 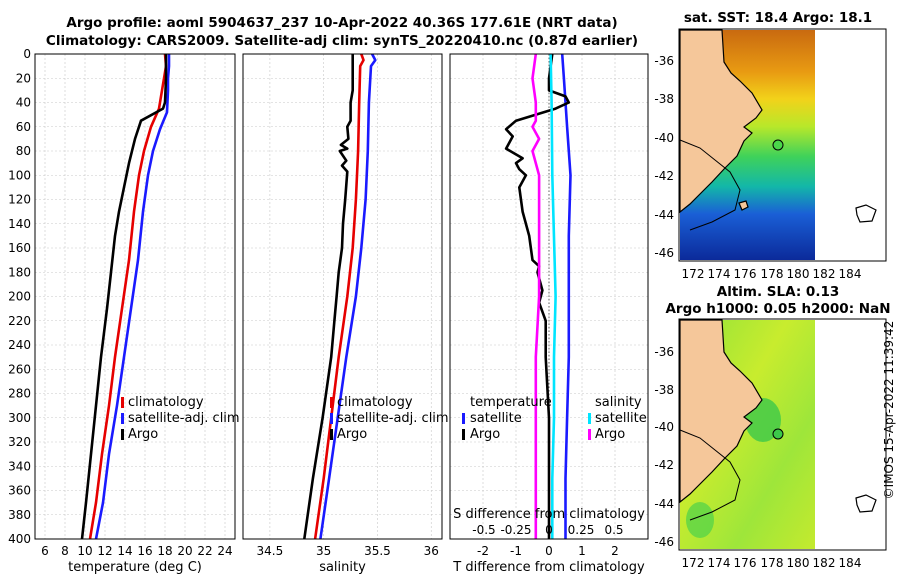 I want to click on legend-label-t-satellite: satellite, so click(x=496, y=418).